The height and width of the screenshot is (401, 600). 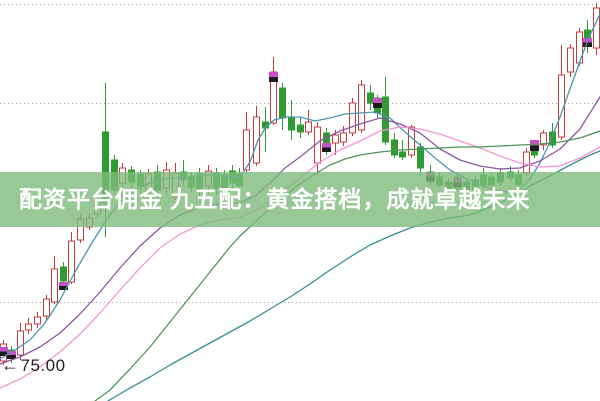 What do you see at coordinates (275, 199) in the screenshot?
I see `banner-title: 配资平台佣金 九五配：黄金搭档，成就卓越未来` at bounding box center [275, 199].